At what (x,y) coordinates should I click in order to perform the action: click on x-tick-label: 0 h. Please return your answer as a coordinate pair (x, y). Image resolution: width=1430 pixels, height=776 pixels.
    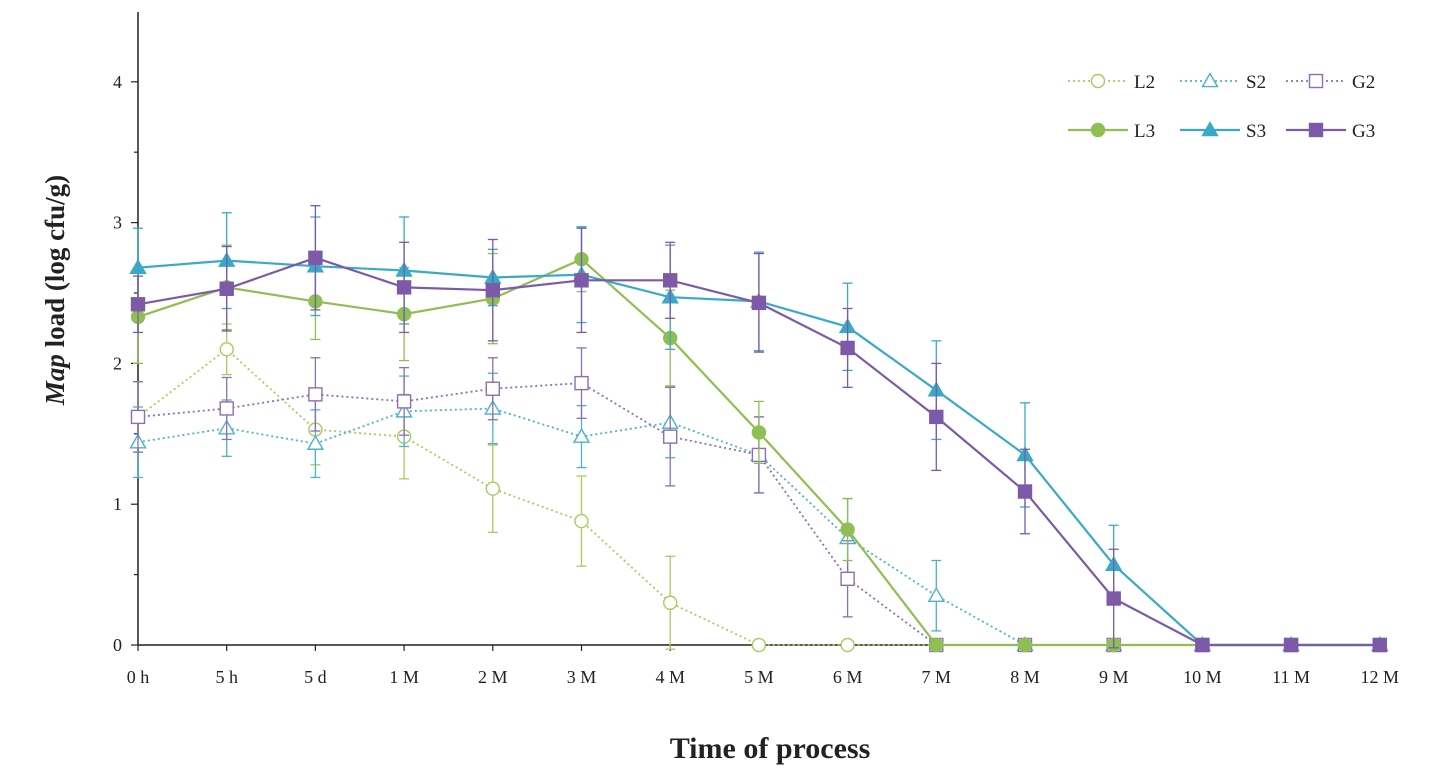
    Looking at the image, I should click on (138, 677).